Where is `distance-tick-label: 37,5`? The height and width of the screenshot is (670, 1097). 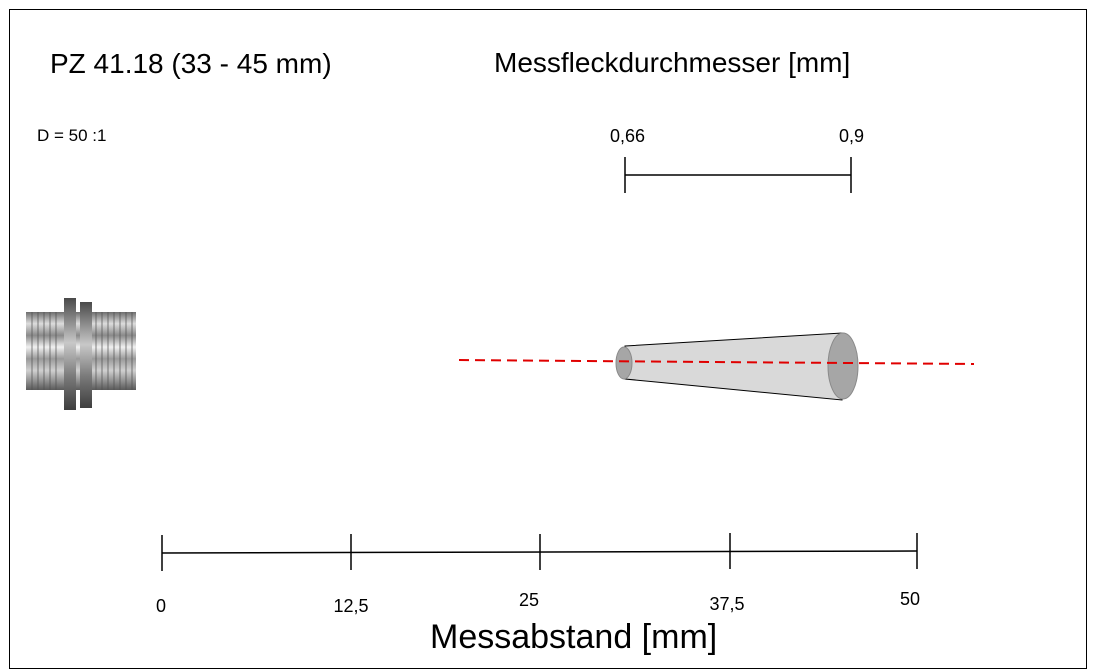 distance-tick-label: 37,5 is located at coordinates (727, 604).